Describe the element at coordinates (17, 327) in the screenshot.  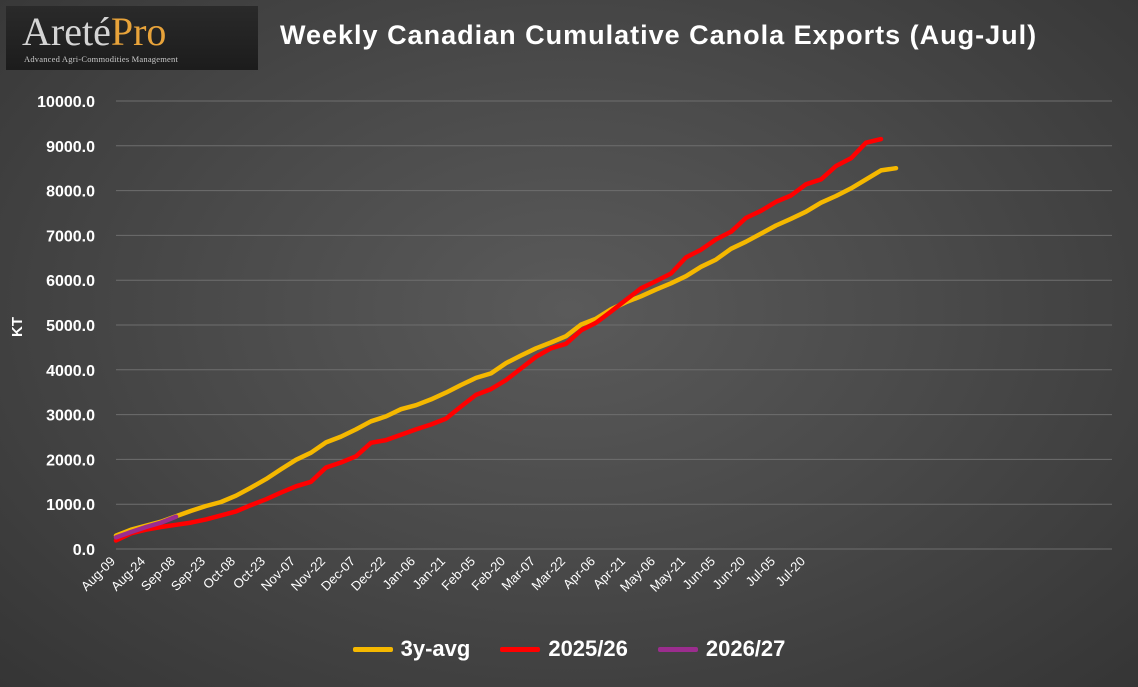
I see `y-axis-label: KT` at that location.